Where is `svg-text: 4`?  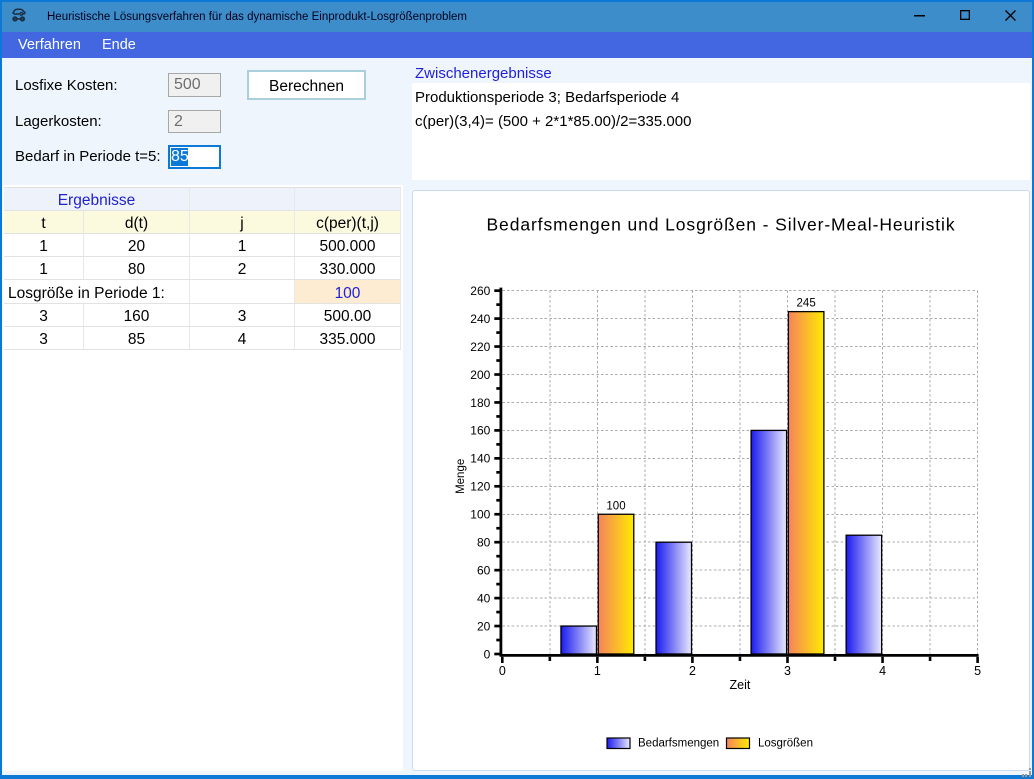 svg-text: 4 is located at coordinates (882, 671).